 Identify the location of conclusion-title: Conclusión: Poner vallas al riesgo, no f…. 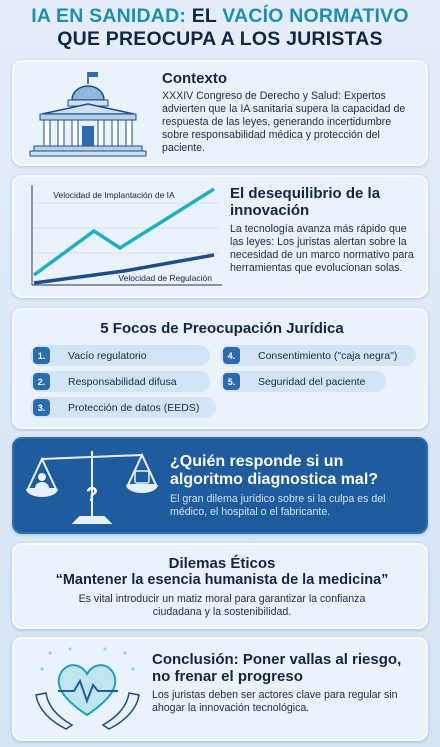
(277, 668).